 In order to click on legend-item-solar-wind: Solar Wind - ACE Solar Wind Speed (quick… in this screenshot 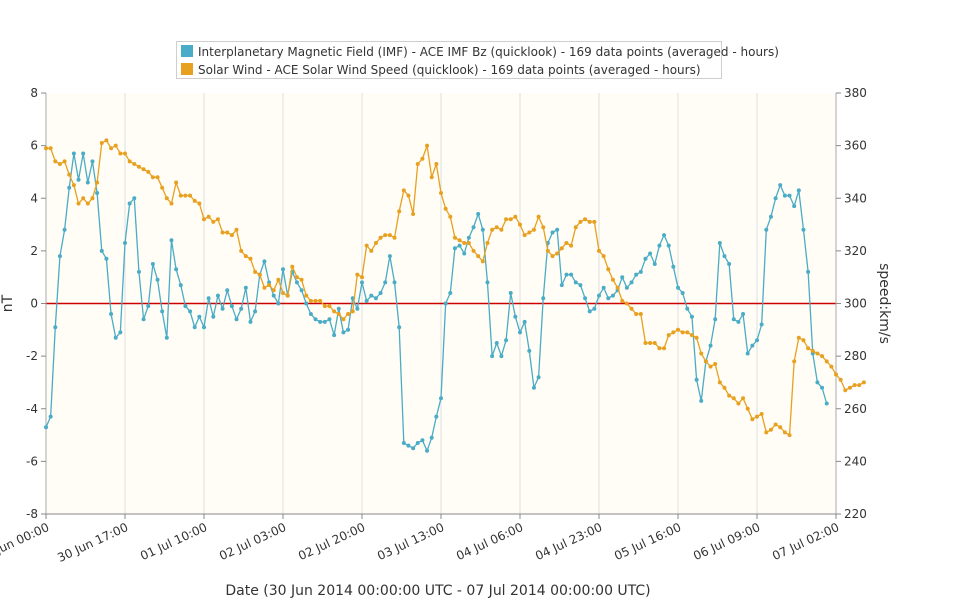, I will do `click(441, 70)`.